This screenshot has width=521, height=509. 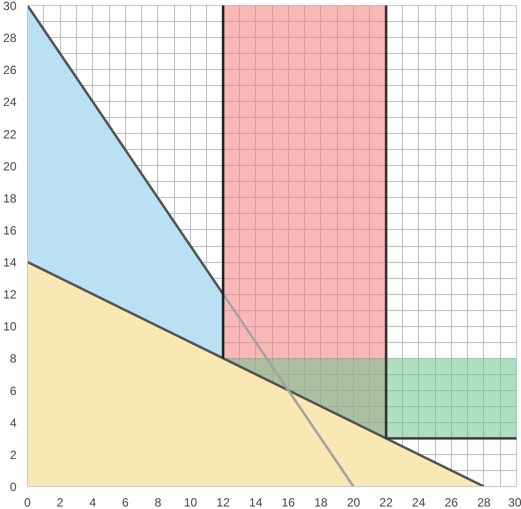 What do you see at coordinates (386, 502) in the screenshot?
I see `x-tick-label: 22` at bounding box center [386, 502].